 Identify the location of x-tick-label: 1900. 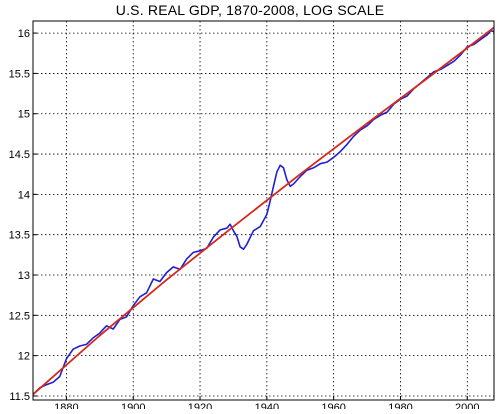
(133, 405).